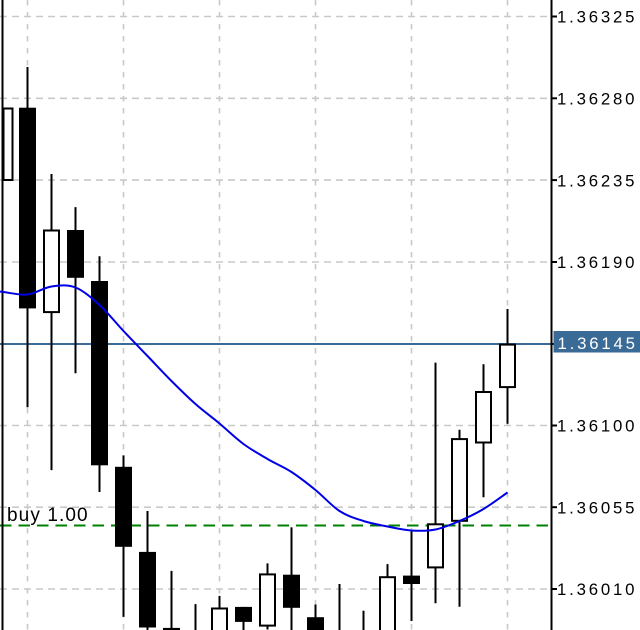 The width and height of the screenshot is (640, 630). I want to click on svg-text: 1.36325, so click(597, 17).